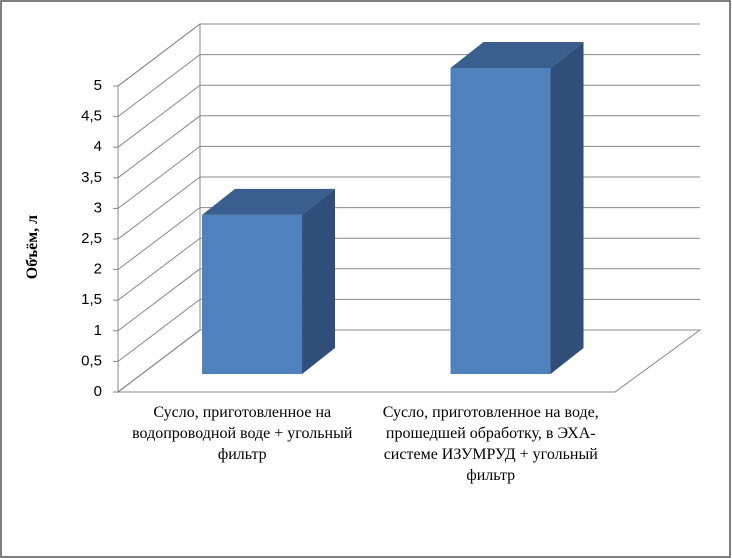 This screenshot has height=559, width=732. Describe the element at coordinates (91, 116) in the screenshot. I see `y-tick-label: 4,5` at that location.